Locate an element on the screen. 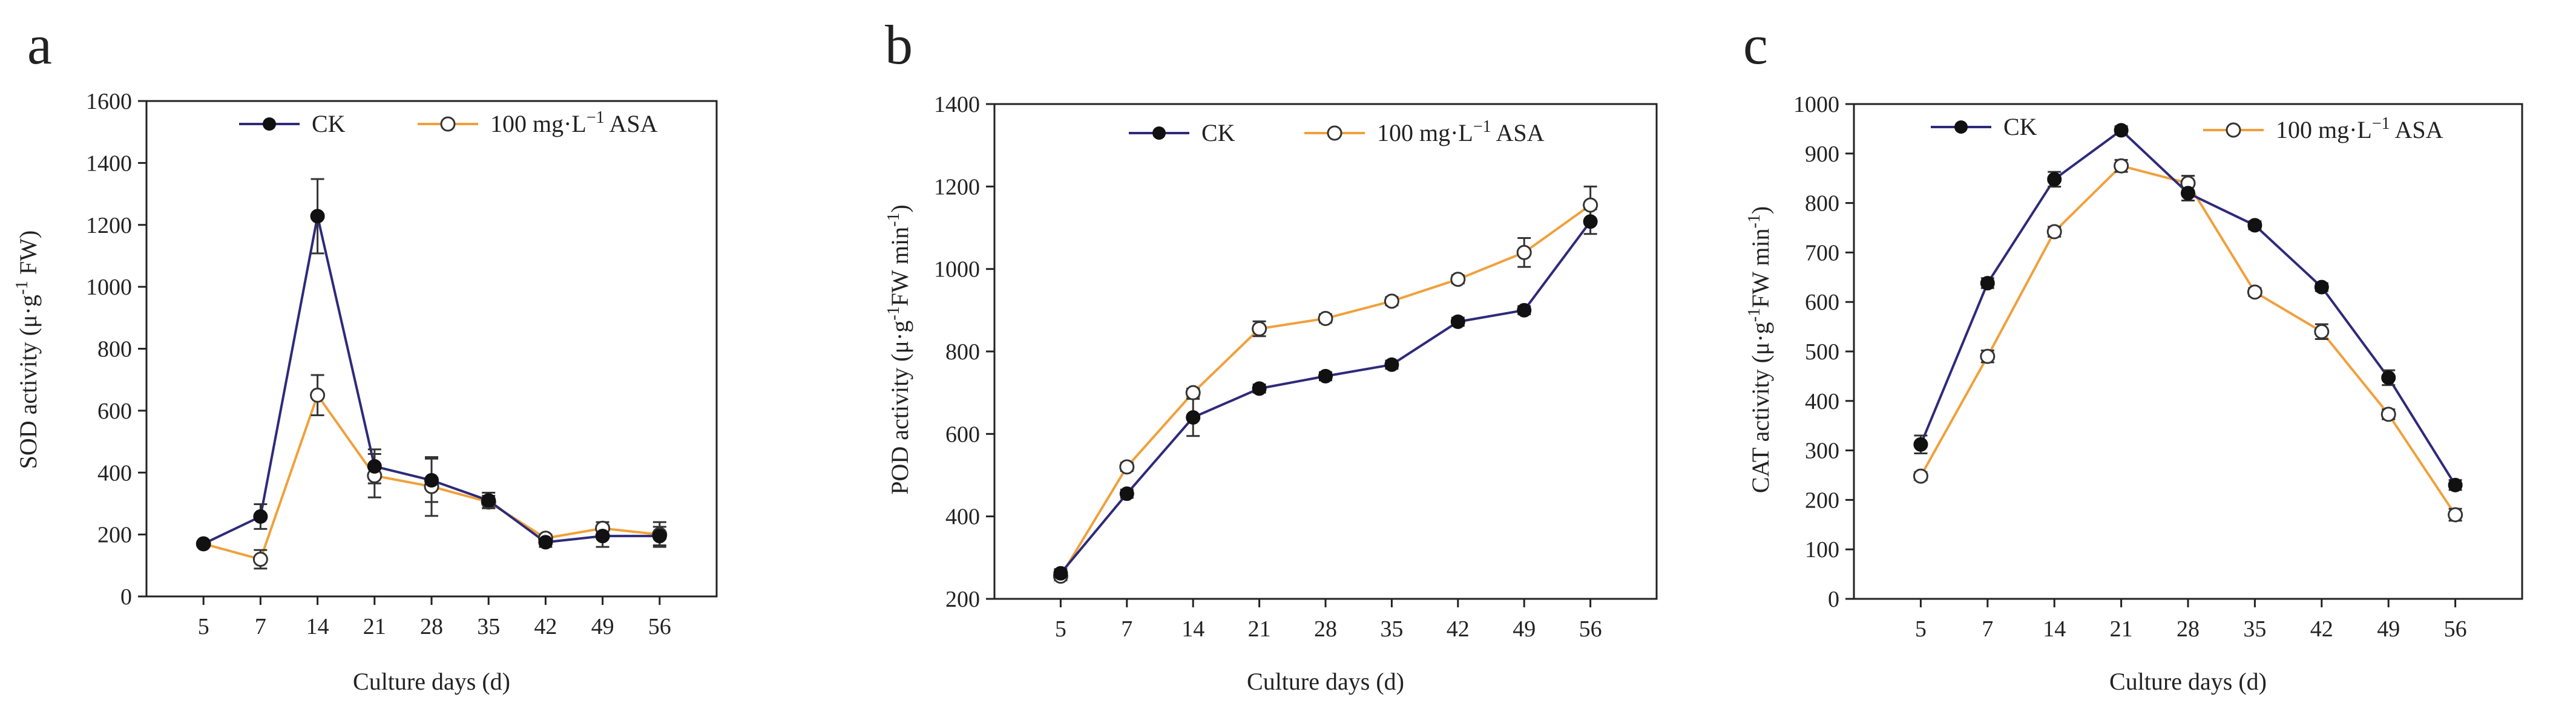 The width and height of the screenshot is (2576, 715). y-tick-label: 1400 is located at coordinates (109, 164).